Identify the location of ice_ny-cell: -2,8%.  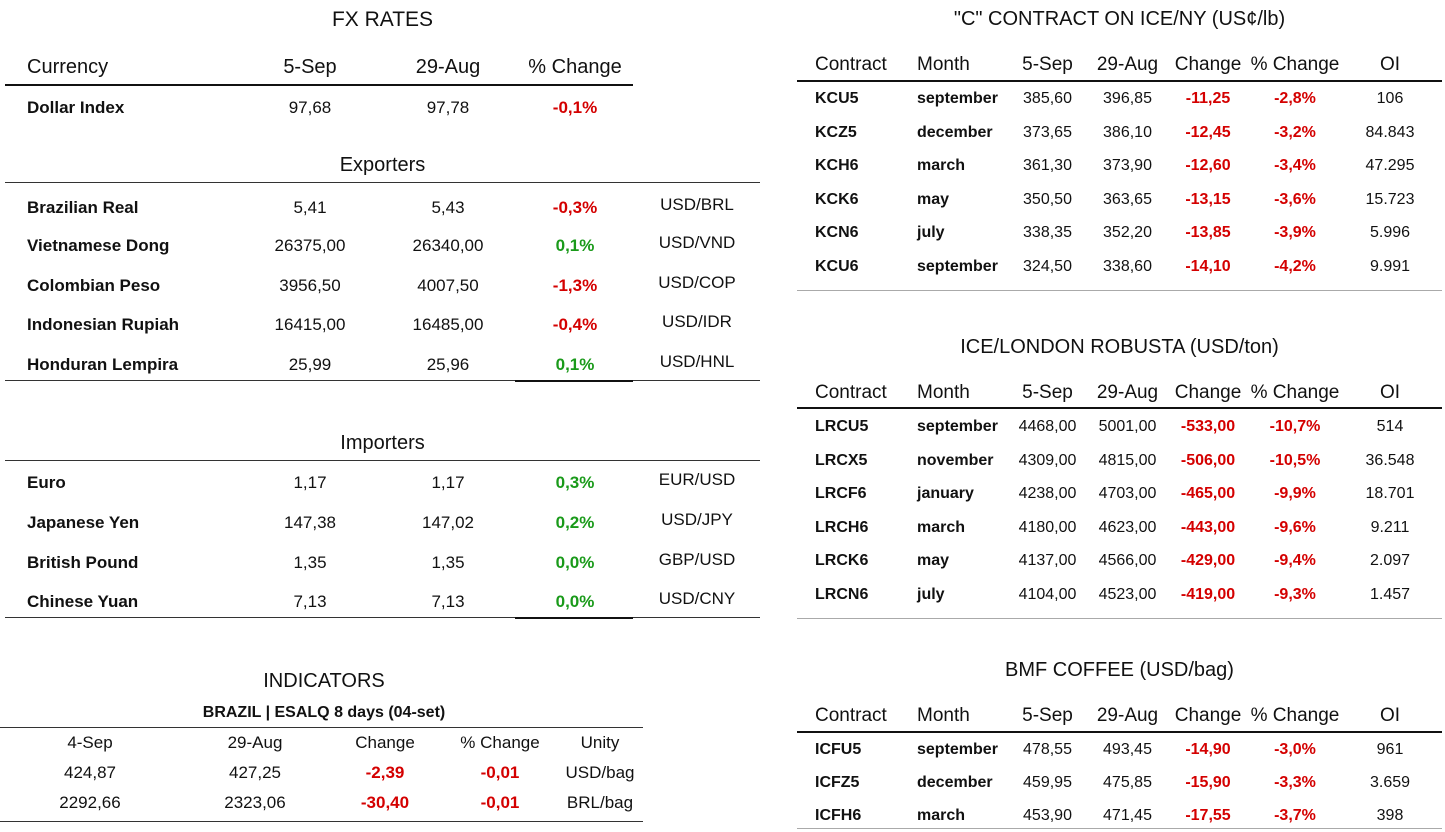
(1295, 98).